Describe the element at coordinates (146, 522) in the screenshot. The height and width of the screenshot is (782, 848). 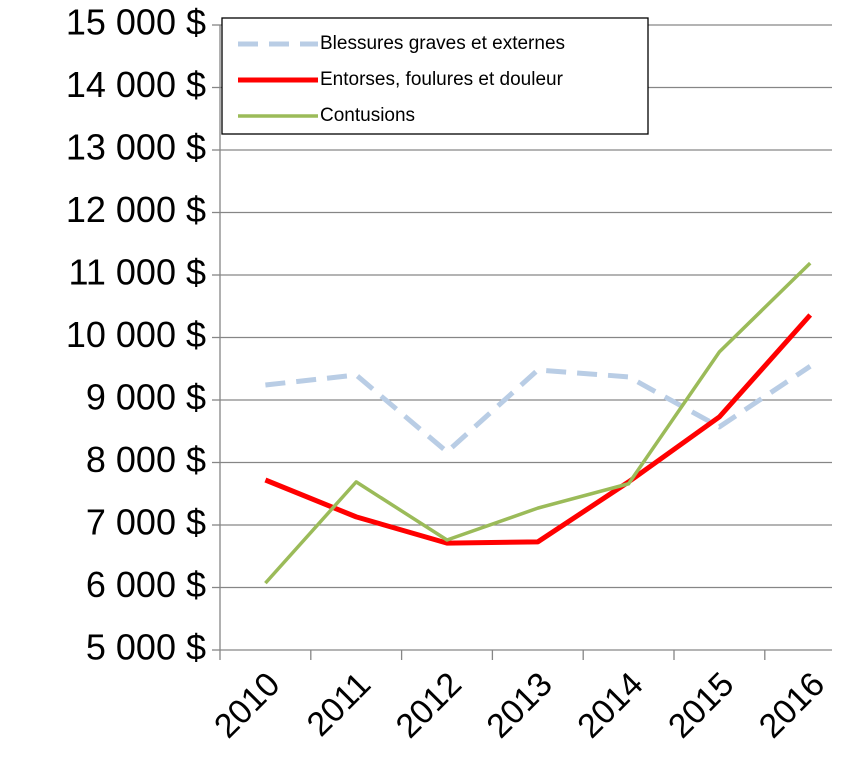
I see `y-tick-label: 7 000 $` at that location.